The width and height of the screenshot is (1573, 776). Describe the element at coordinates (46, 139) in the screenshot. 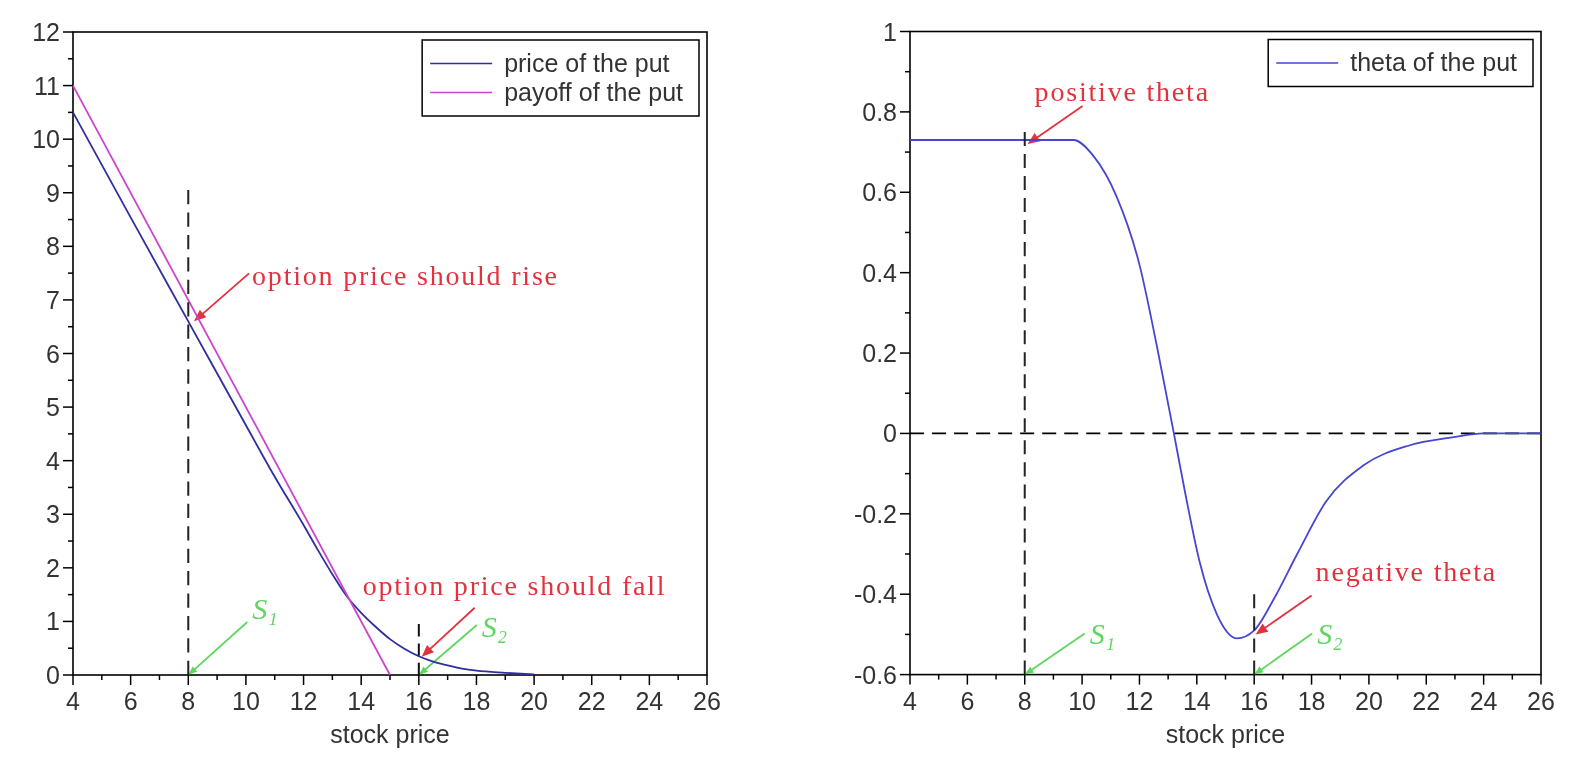

I see `y-tick-label: 10` at that location.